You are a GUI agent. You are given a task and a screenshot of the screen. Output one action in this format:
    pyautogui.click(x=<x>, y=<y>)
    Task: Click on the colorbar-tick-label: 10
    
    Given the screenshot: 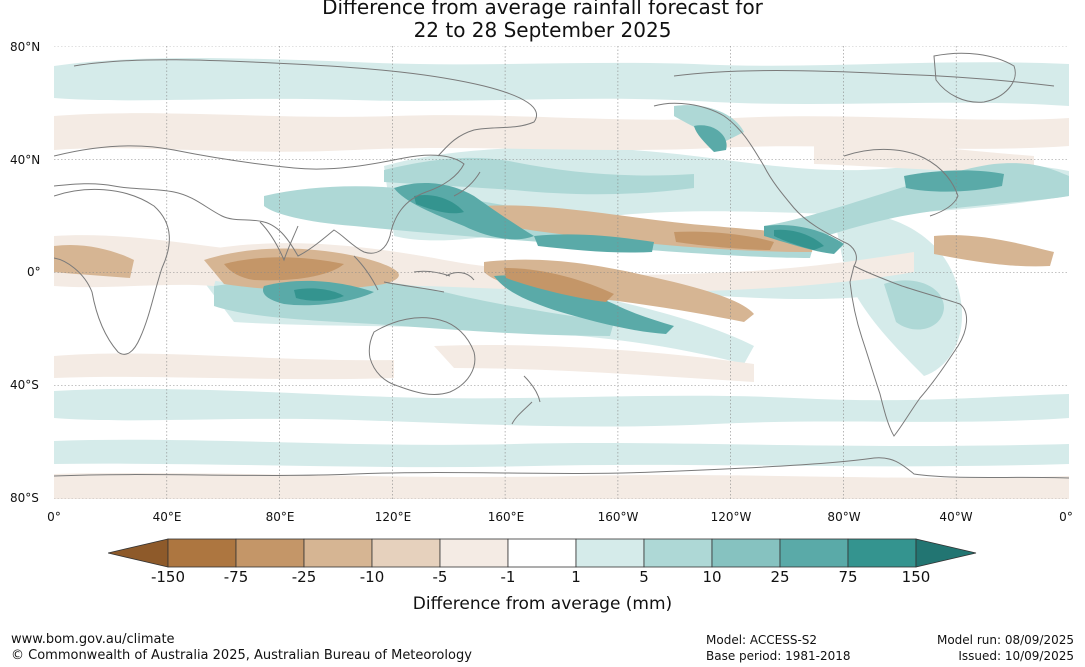 What is the action you would take?
    pyautogui.click(x=712, y=577)
    